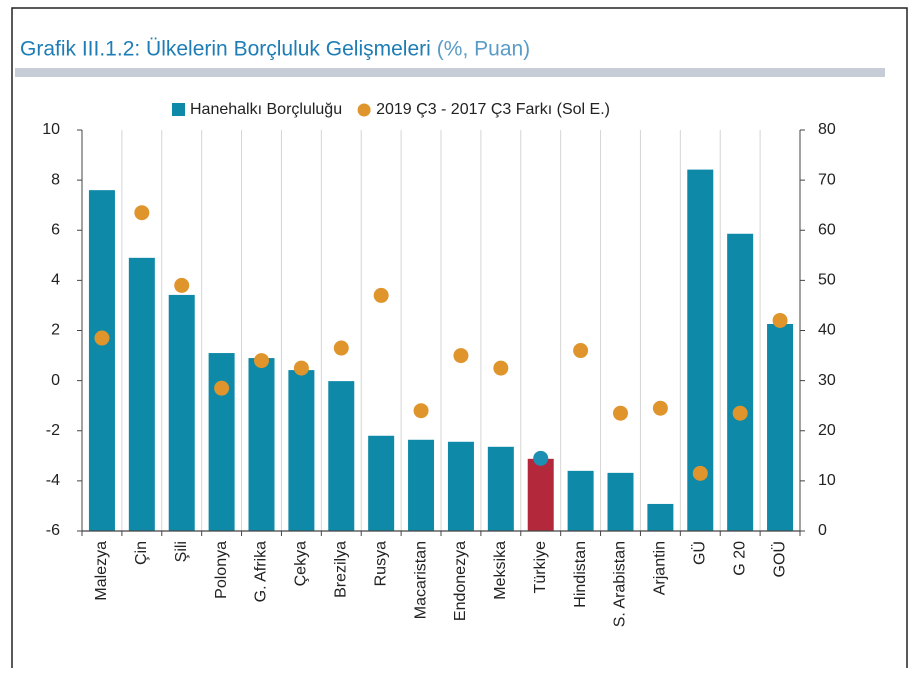 This screenshot has height=673, width=920. What do you see at coordinates (460, 581) in the screenshot?
I see `x-tick-label: Endonezya` at bounding box center [460, 581].